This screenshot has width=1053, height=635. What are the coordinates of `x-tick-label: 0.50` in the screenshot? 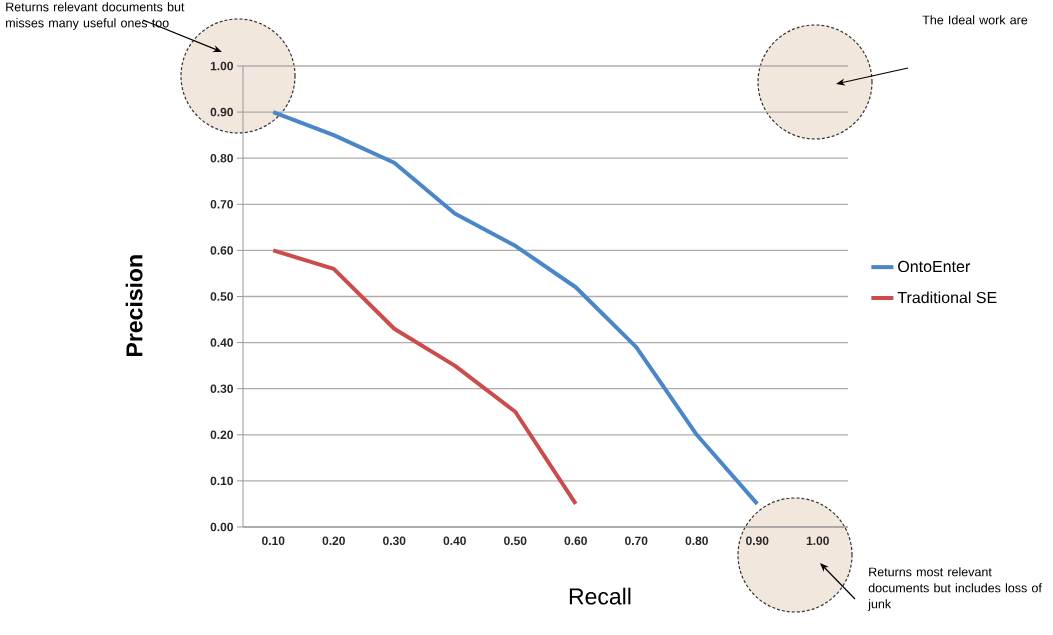 It's located at (515, 541).